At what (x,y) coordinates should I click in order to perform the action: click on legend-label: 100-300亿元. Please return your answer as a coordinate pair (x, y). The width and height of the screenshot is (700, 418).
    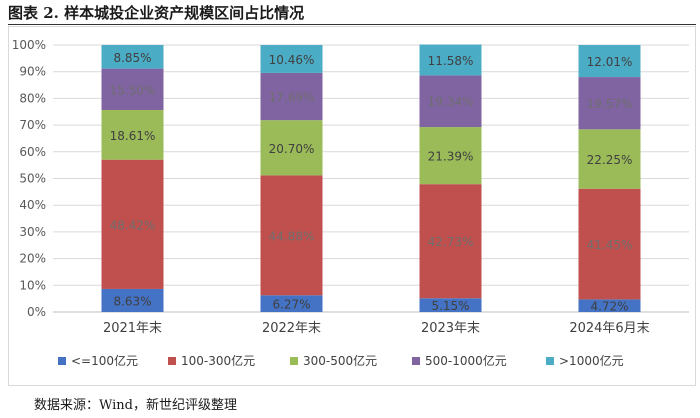
    Looking at the image, I should click on (218, 360).